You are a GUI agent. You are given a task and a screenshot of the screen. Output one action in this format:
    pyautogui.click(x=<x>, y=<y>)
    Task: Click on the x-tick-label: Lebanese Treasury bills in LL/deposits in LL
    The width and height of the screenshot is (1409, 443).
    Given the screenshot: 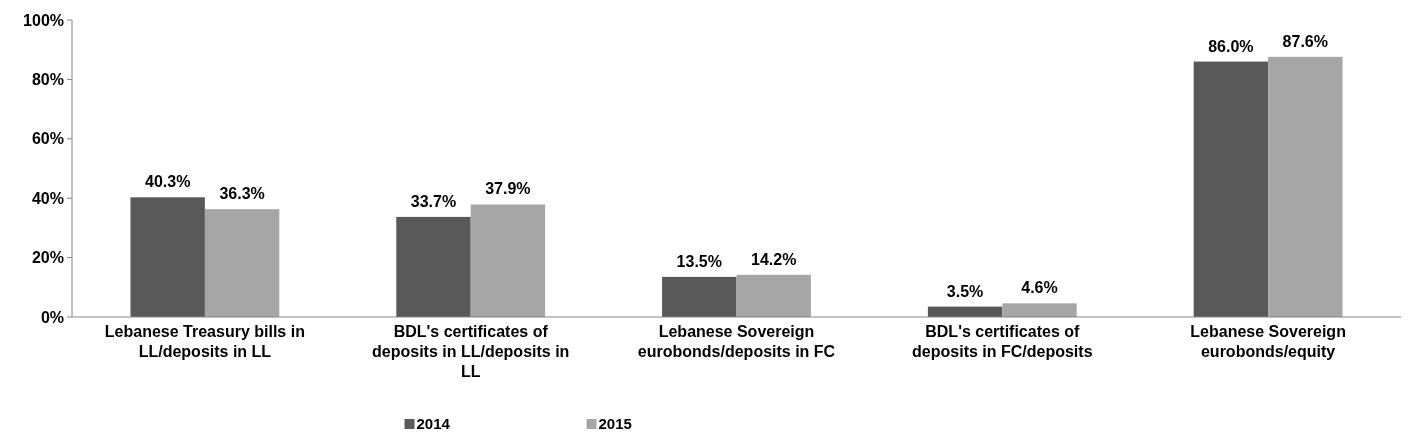 What is the action you would take?
    pyautogui.click(x=204, y=341)
    